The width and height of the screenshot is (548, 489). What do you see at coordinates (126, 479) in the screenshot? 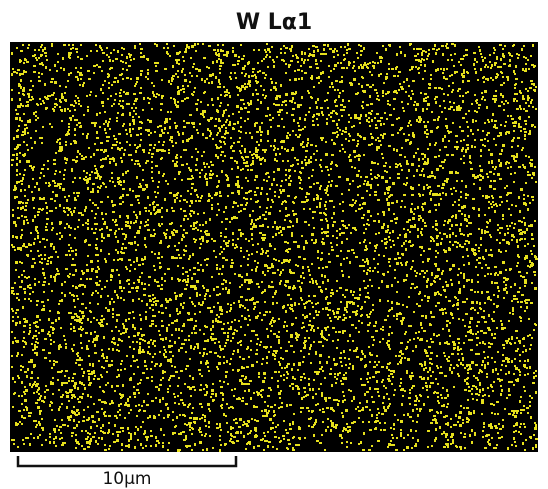
I see `scale-bar-label: 10μm` at bounding box center [126, 479].